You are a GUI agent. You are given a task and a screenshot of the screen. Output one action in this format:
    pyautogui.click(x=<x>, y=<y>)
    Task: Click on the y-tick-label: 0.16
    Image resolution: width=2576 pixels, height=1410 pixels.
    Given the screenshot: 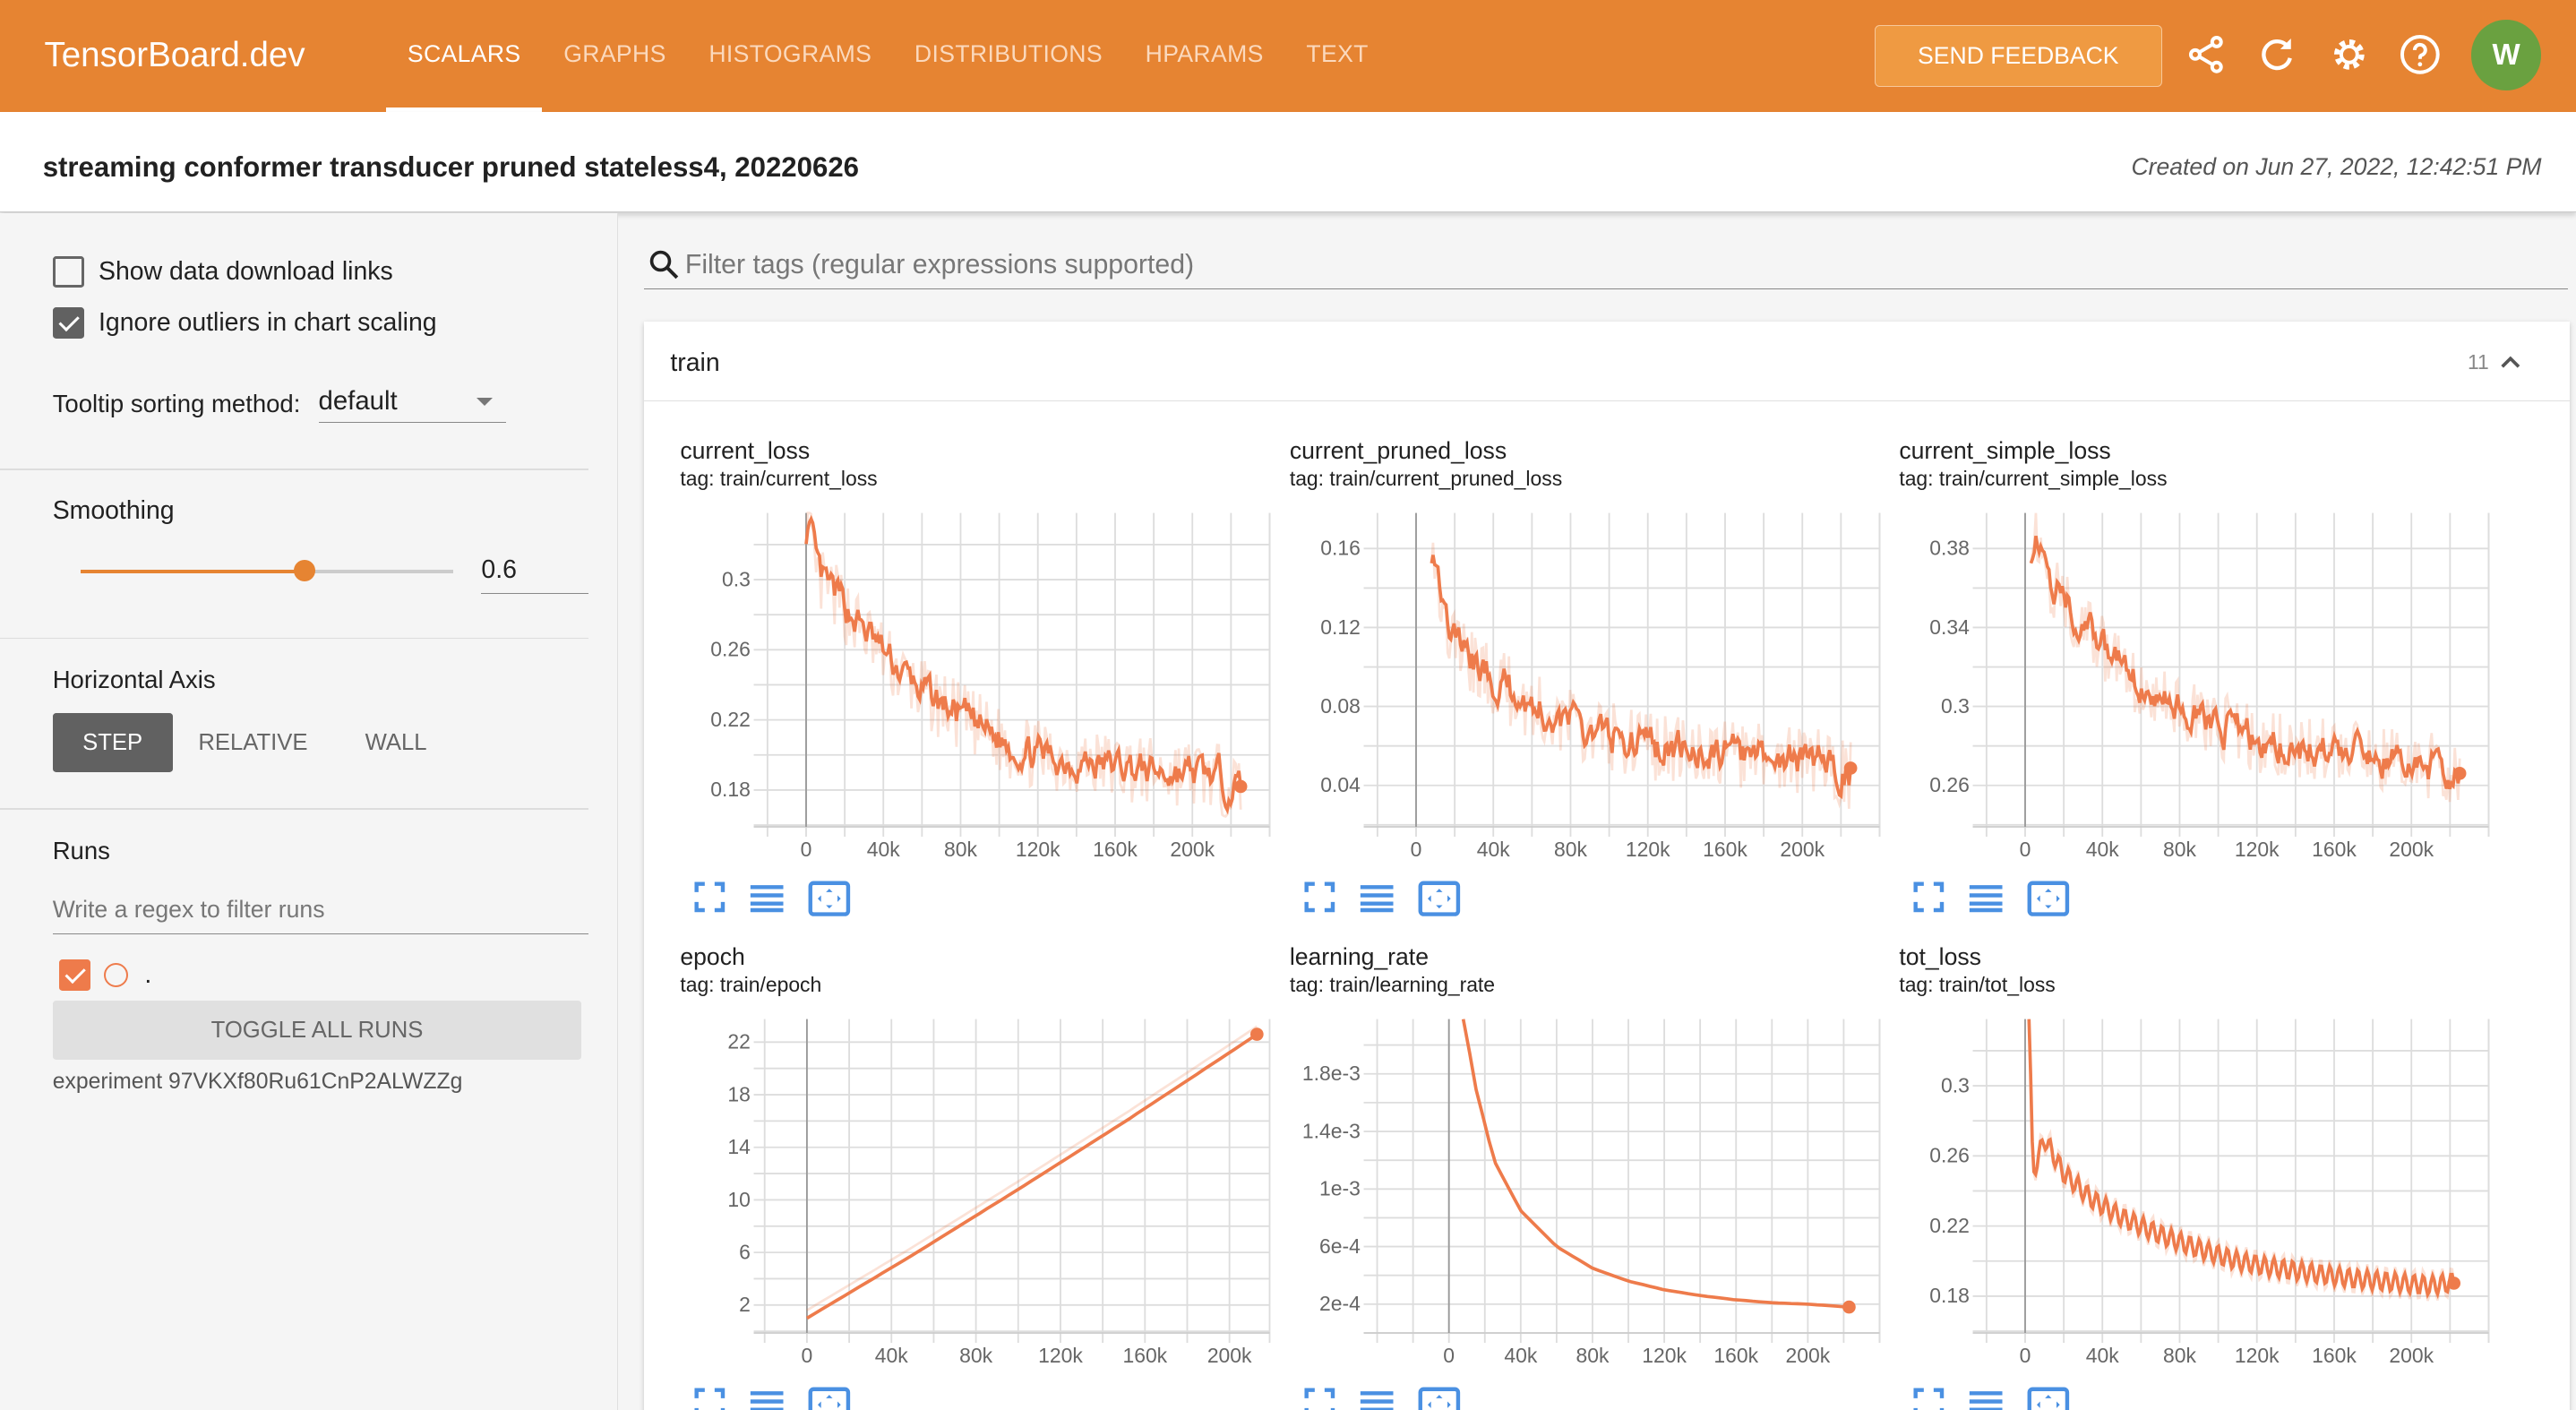 What is the action you would take?
    pyautogui.click(x=1340, y=547)
    